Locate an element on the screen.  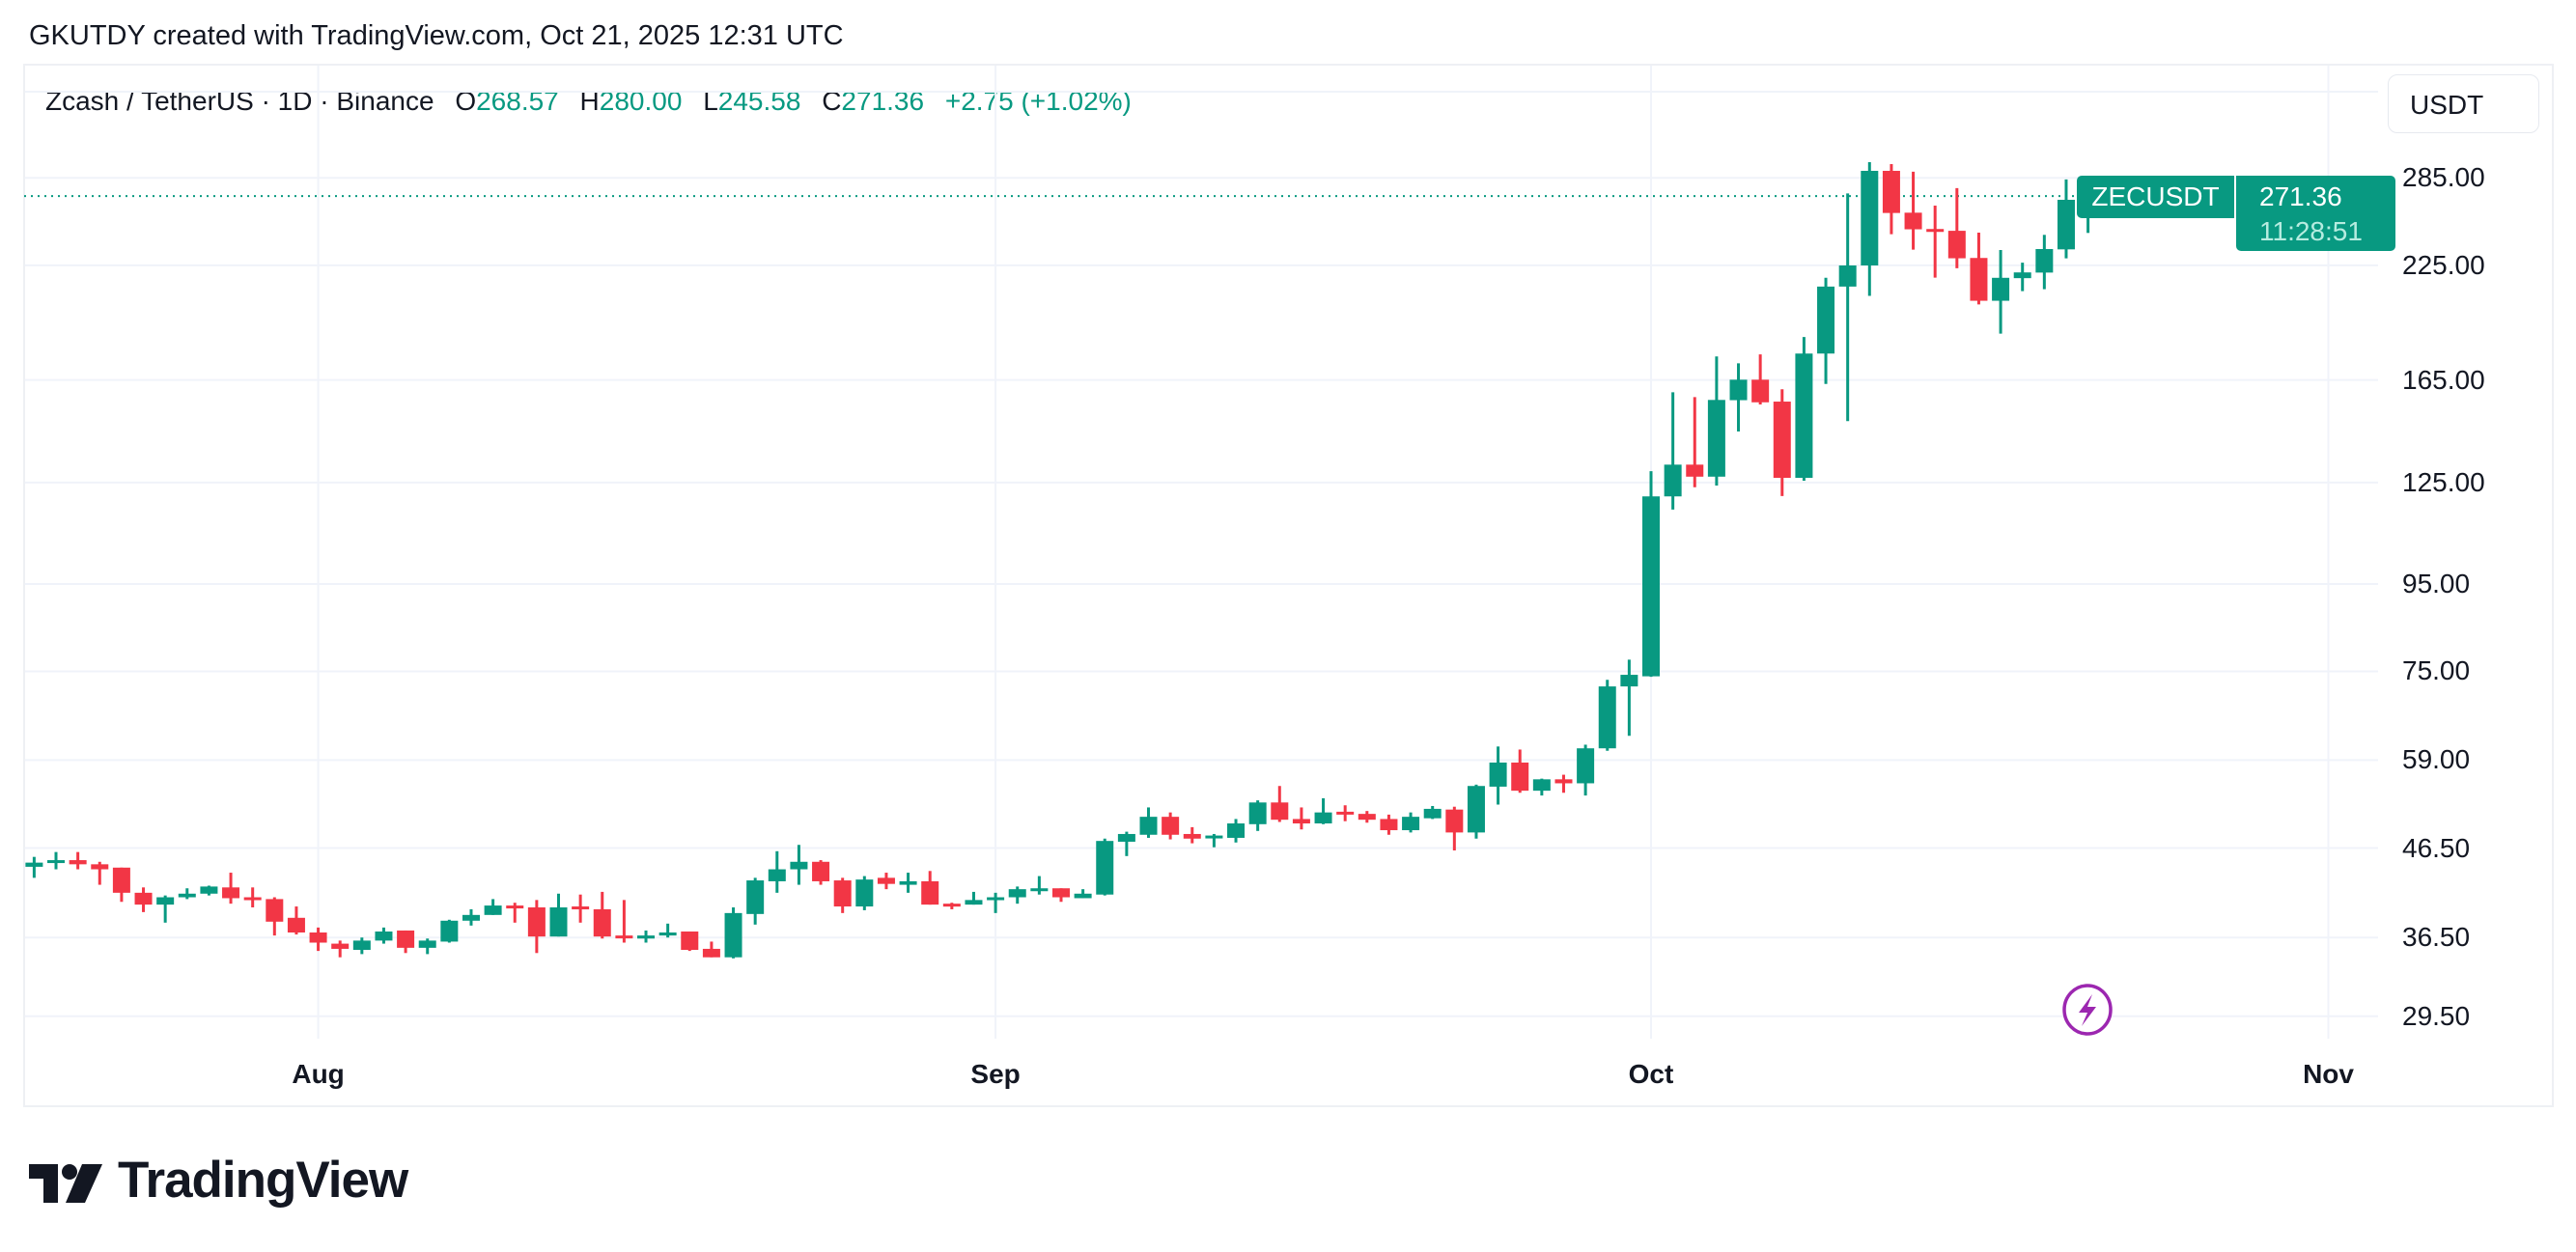
time-label: Nov is located at coordinates (2329, 1074).